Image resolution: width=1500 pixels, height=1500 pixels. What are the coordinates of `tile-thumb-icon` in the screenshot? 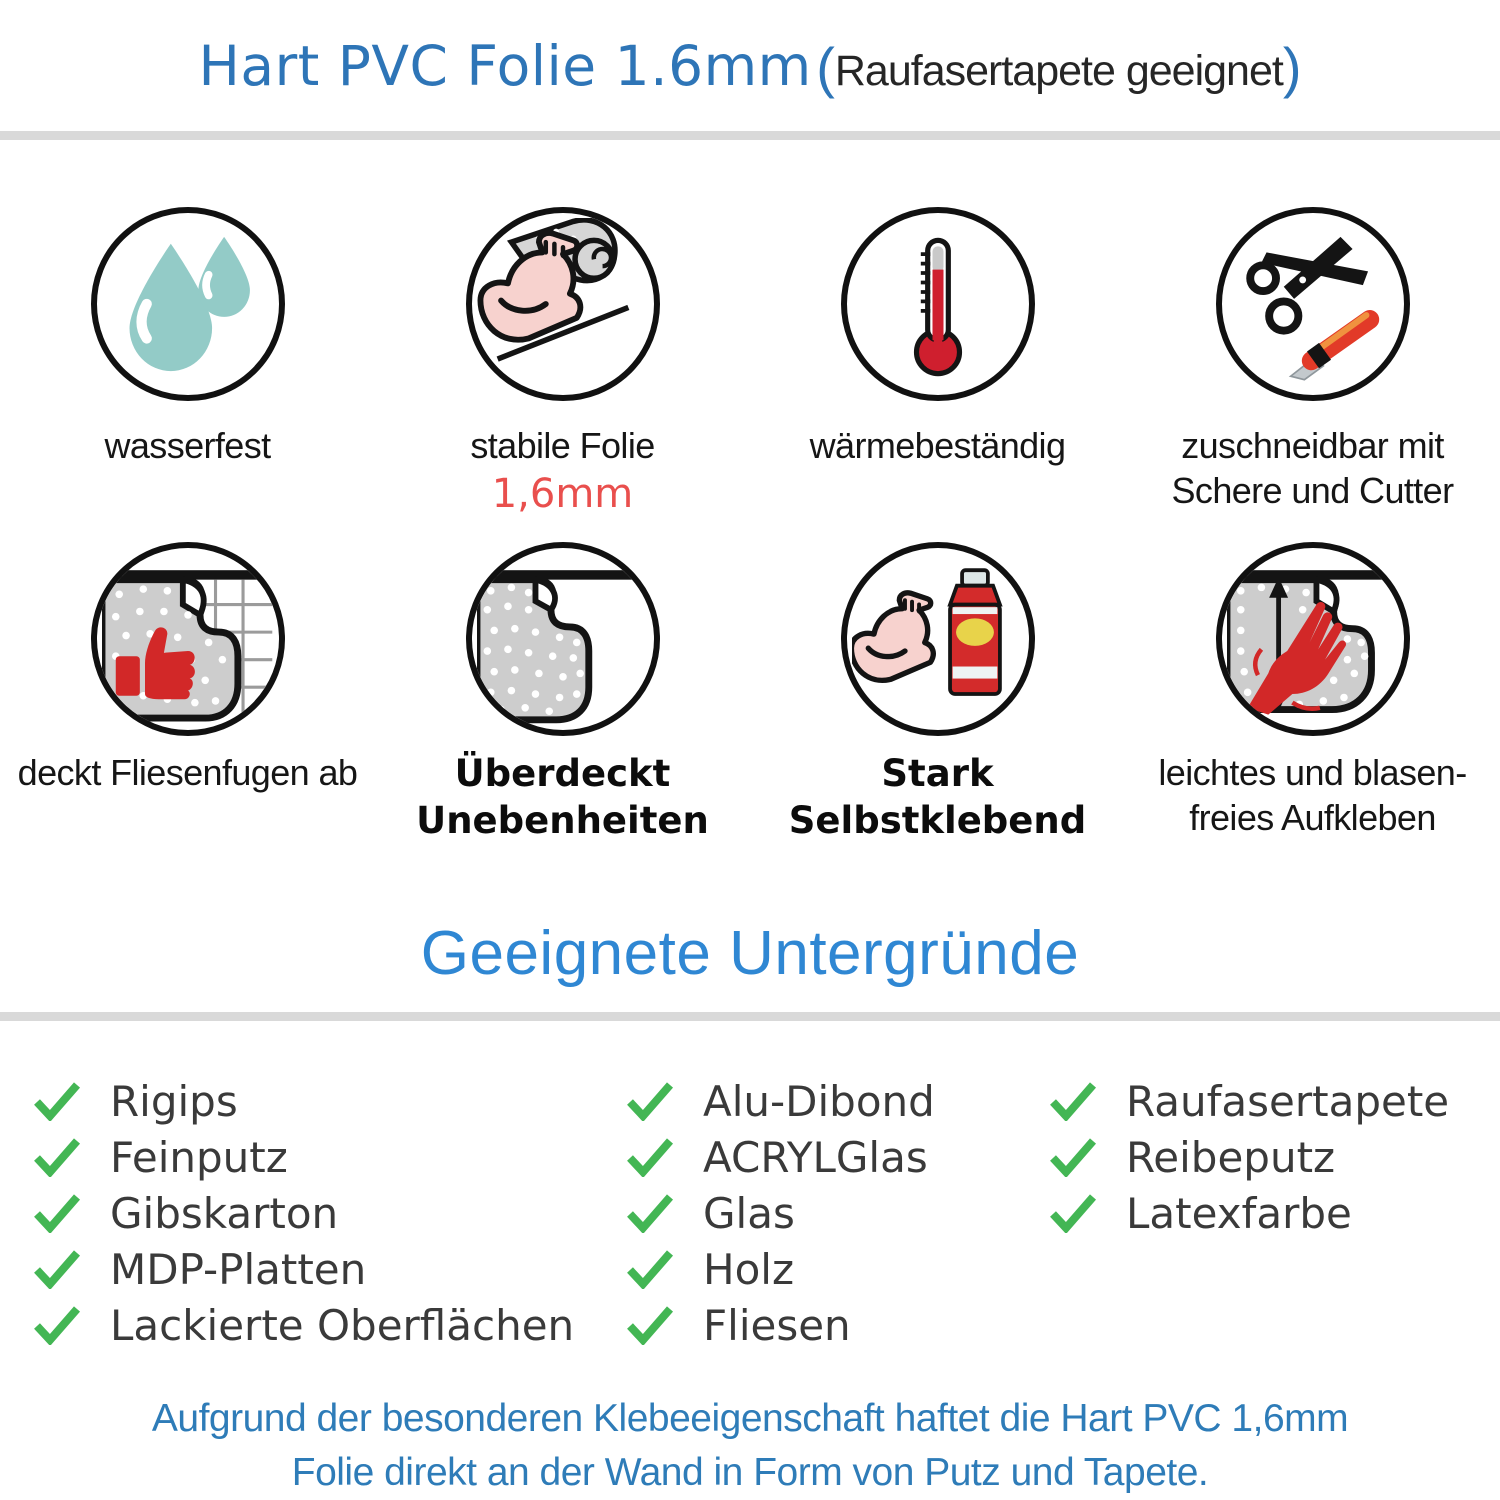 It's located at (187, 639).